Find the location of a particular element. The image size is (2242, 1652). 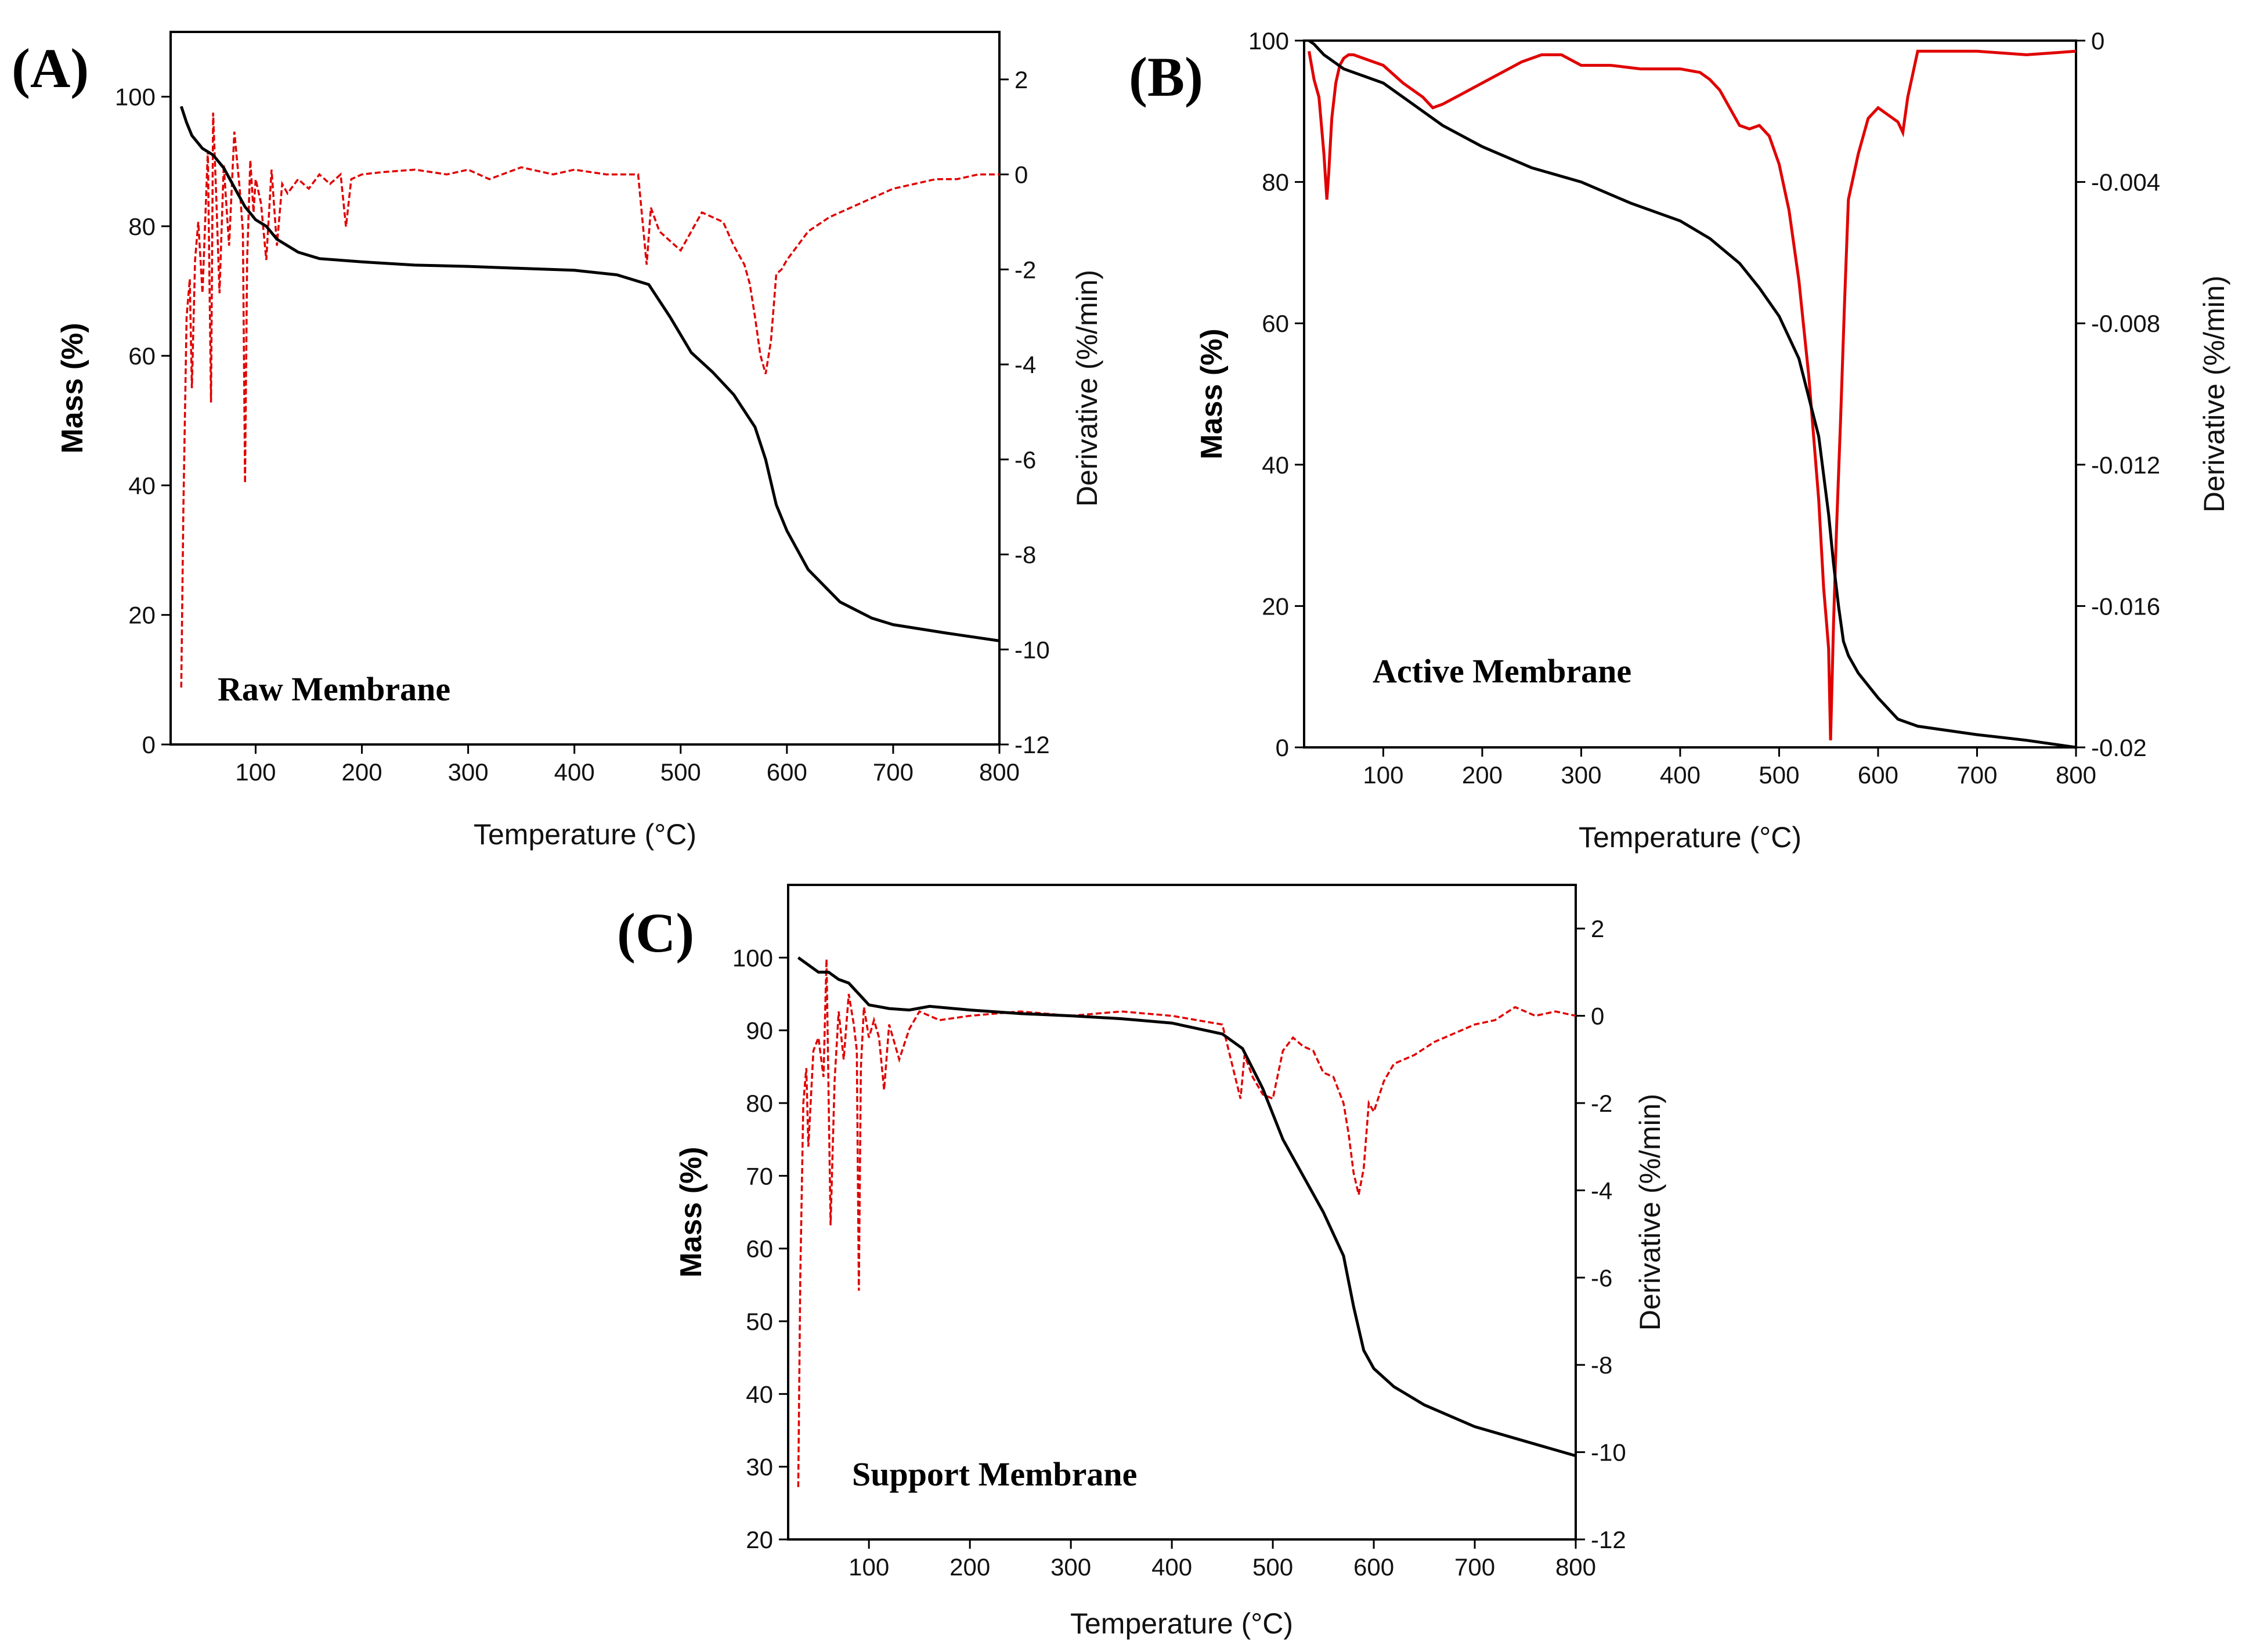

panel-c-y-tick-label-90: 90 is located at coordinates (759, 1030).